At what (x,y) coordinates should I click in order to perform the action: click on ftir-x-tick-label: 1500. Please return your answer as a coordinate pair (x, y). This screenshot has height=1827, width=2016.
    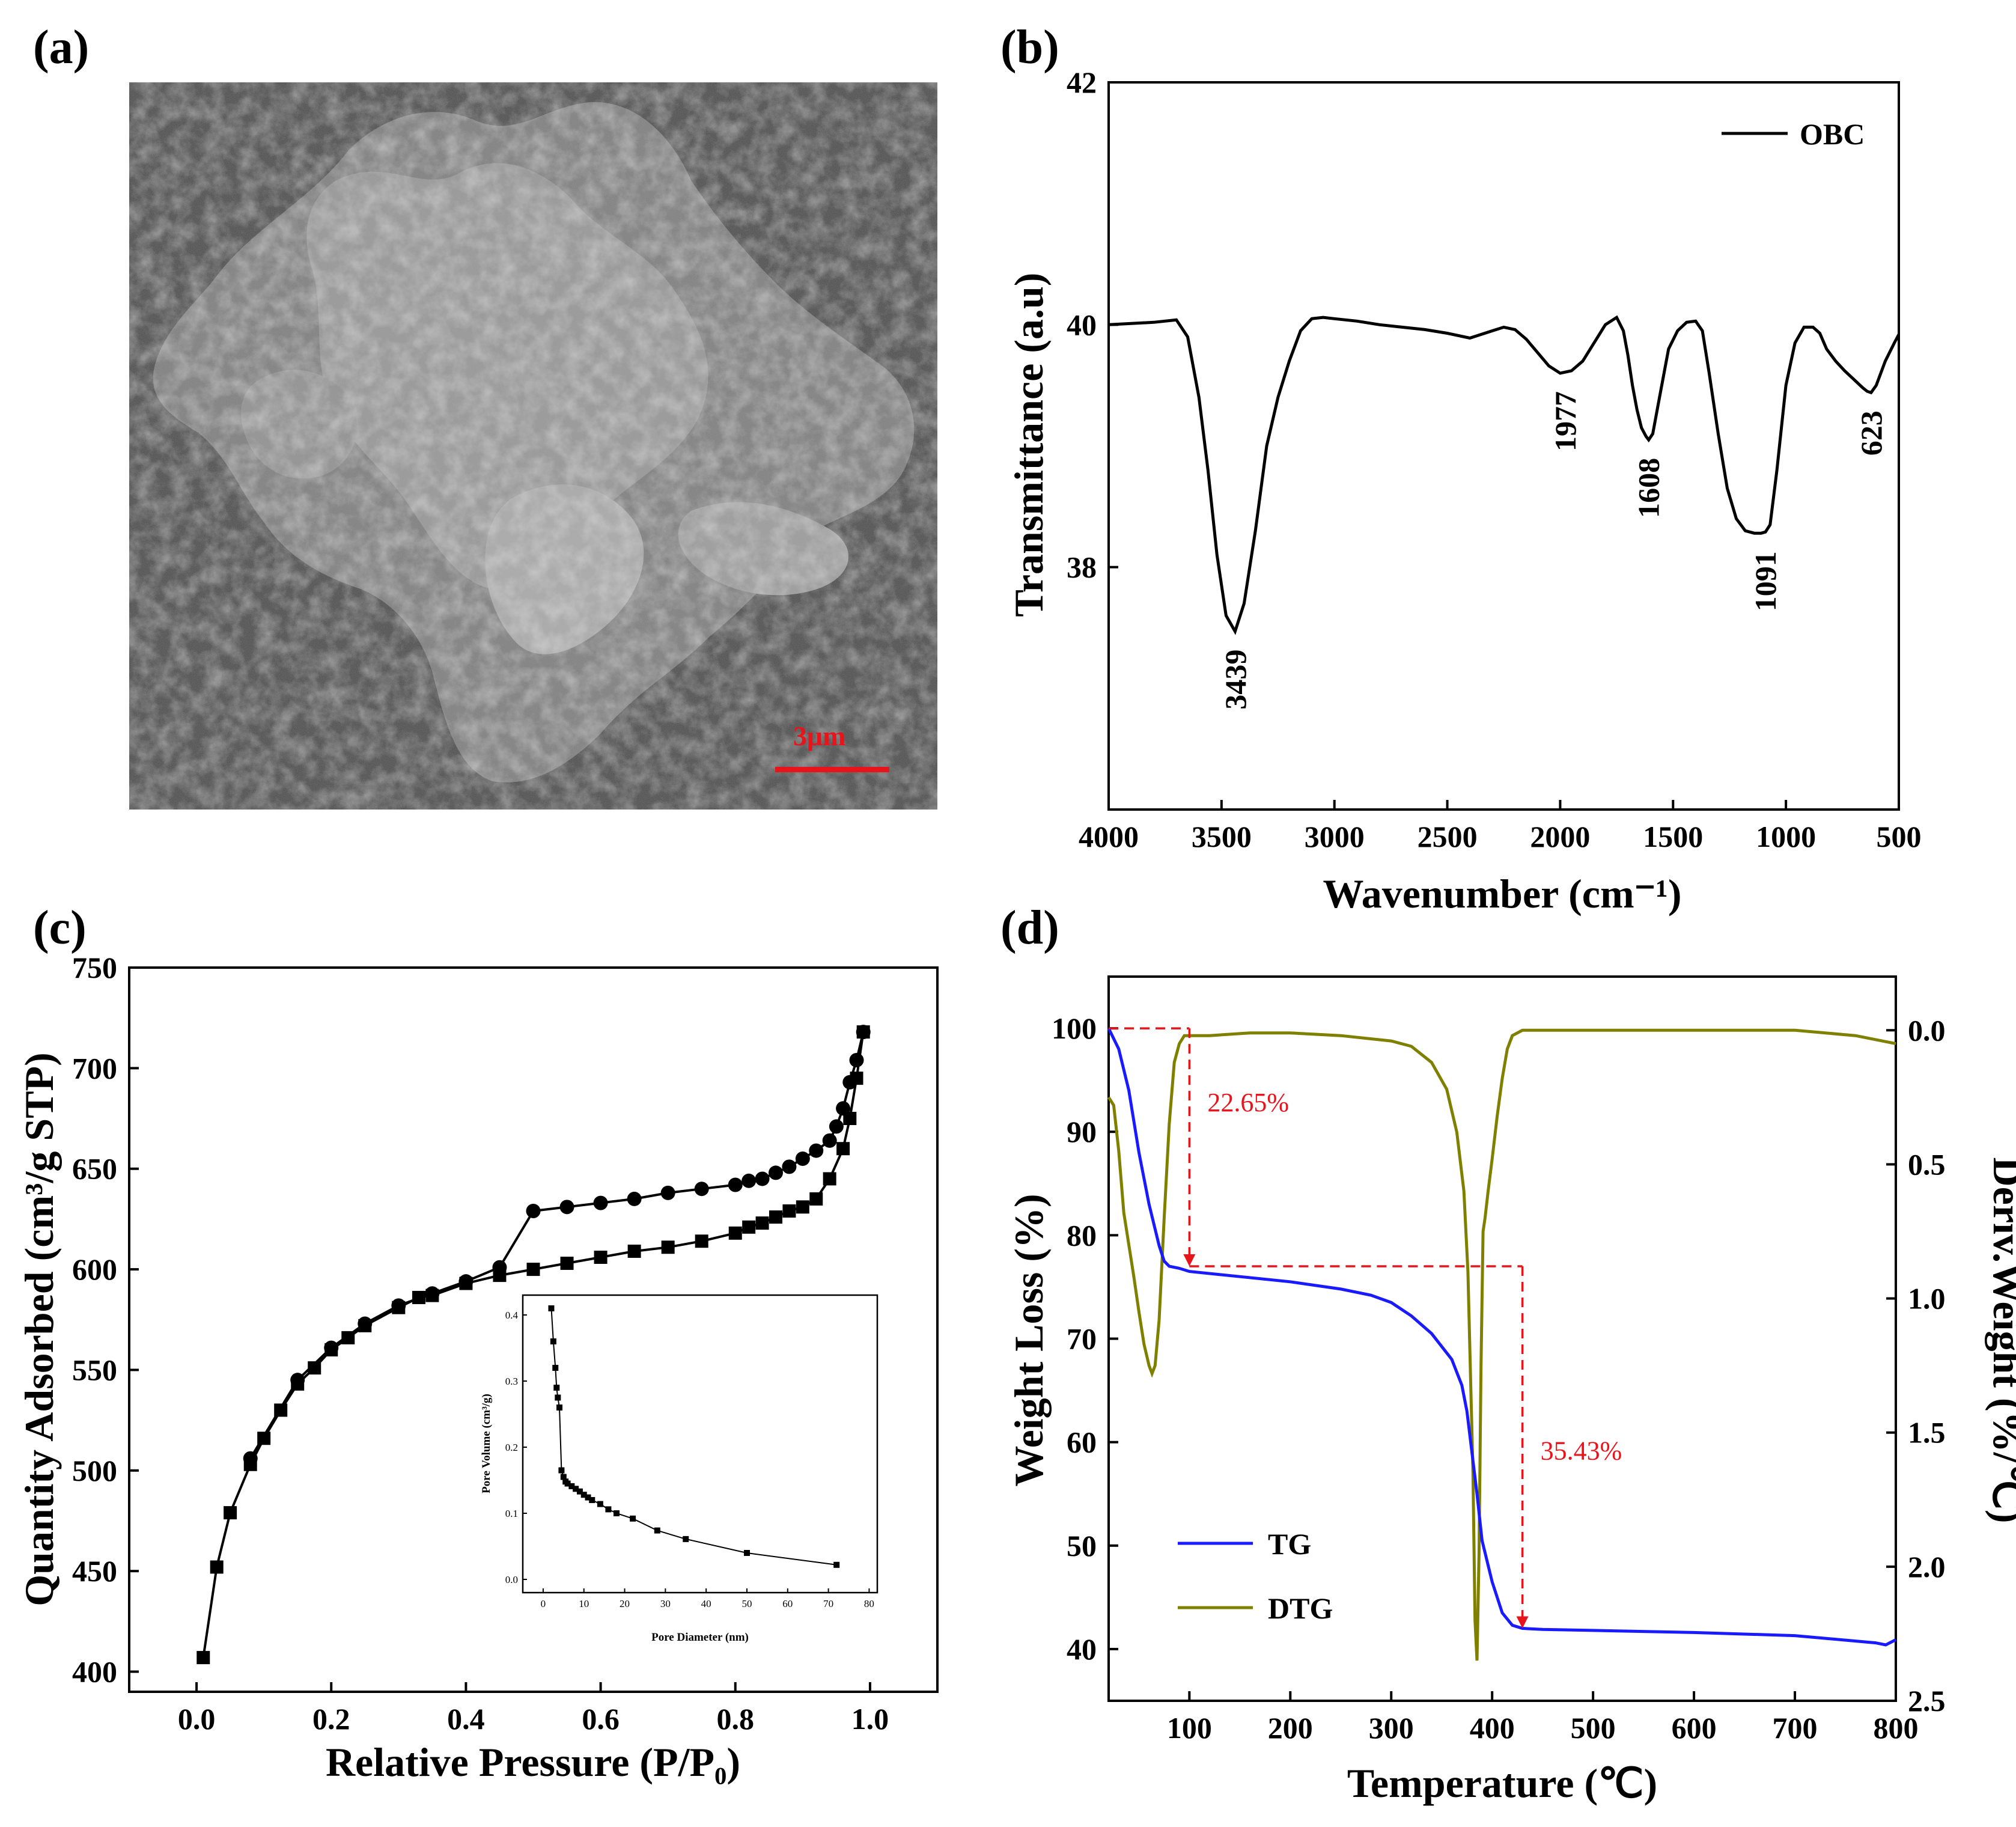
    Looking at the image, I should click on (1673, 836).